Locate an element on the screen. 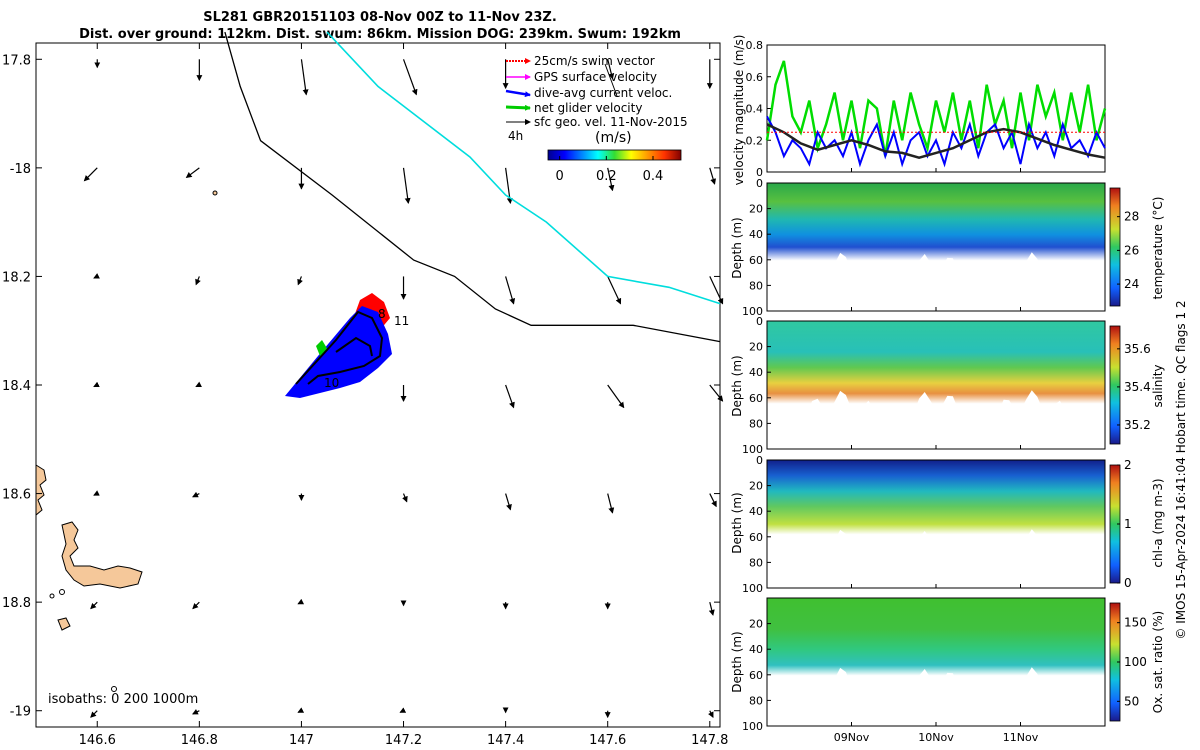  map-ytick-label: 18.4 is located at coordinates (16, 386).